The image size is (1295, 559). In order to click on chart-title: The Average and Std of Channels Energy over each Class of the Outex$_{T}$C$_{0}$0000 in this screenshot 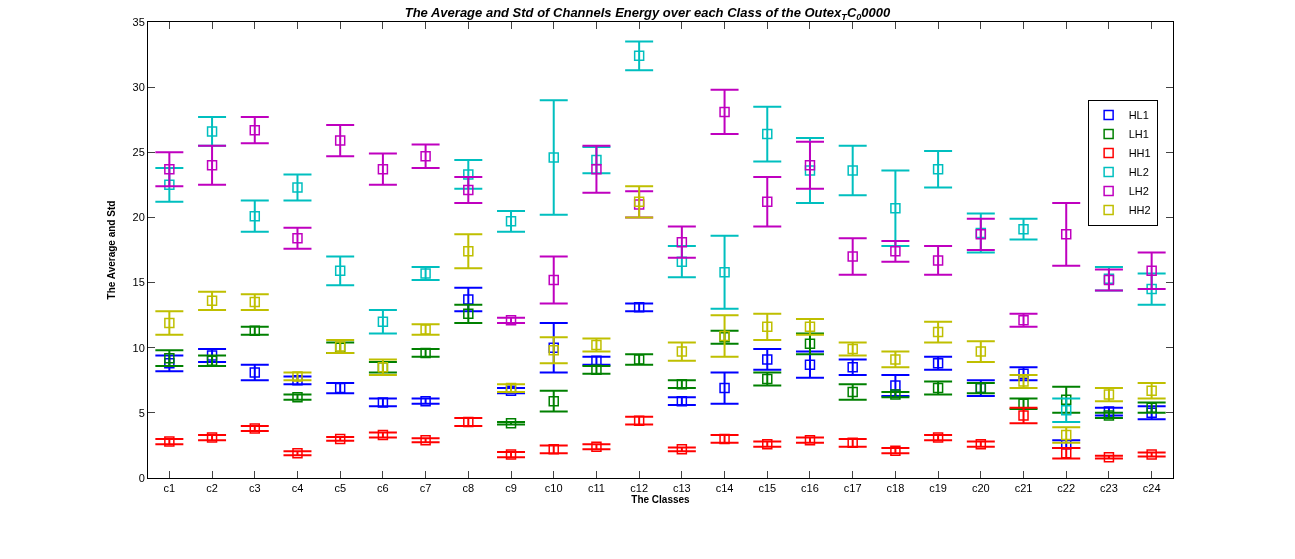, I will do `click(648, 14)`.